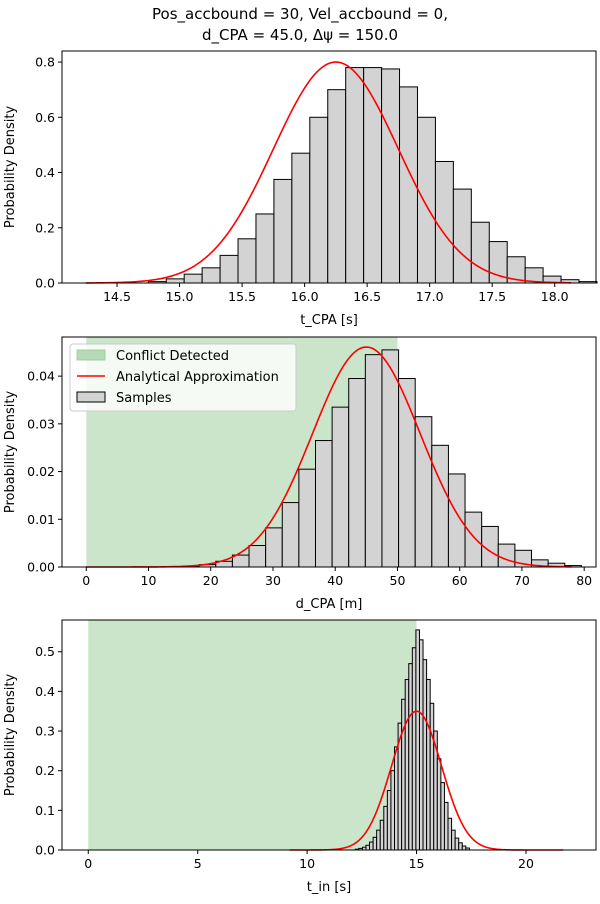 This screenshot has width=600, height=904. I want to click on tcpa-x-axis-label: t_CPA [s], so click(329, 320).